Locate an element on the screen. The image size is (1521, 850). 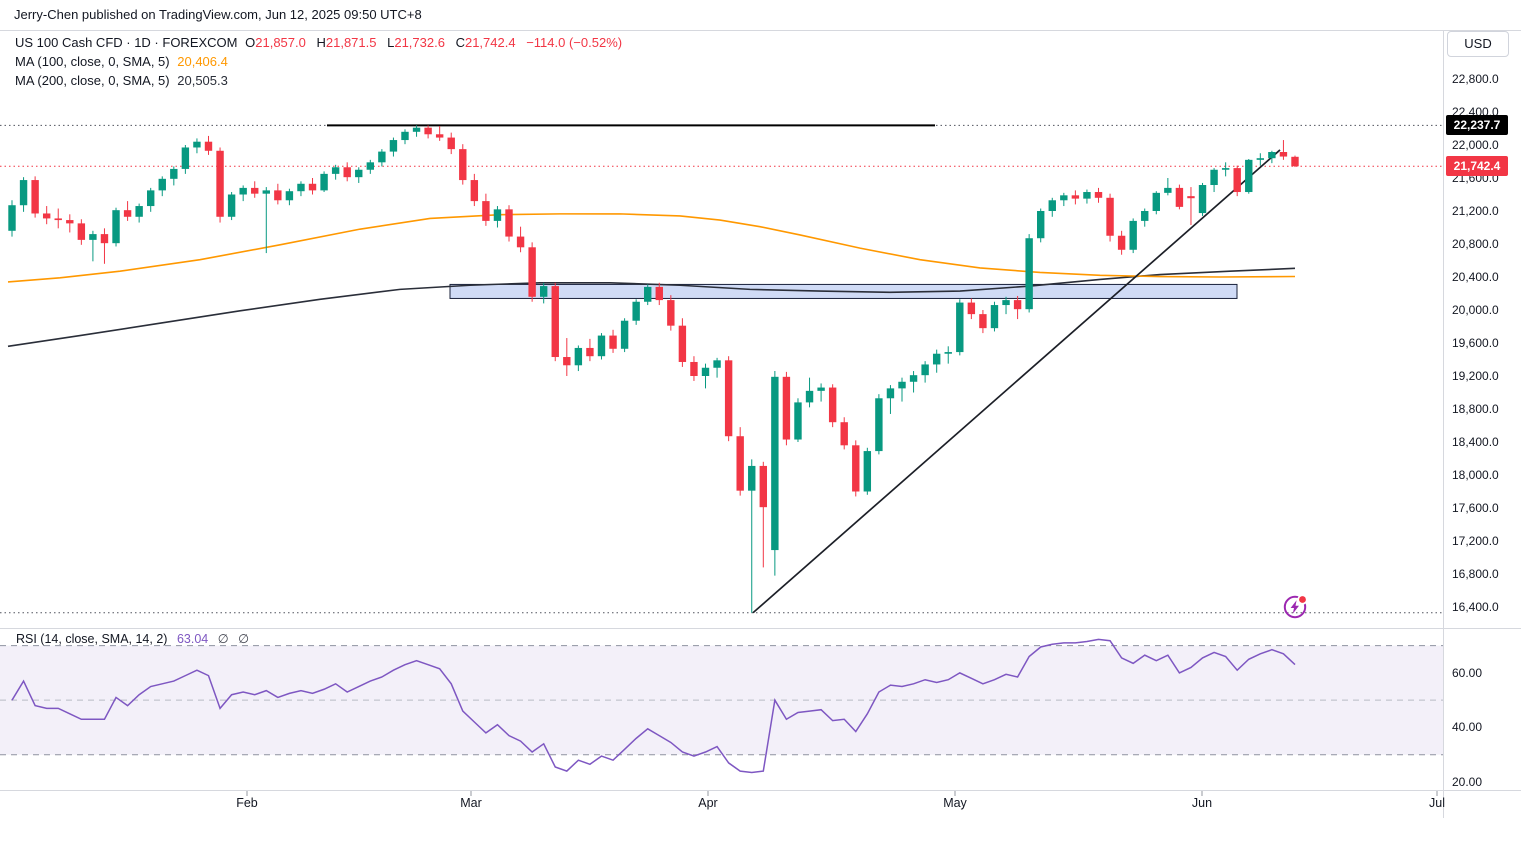
ma200-legend-row: MA (200, close, 0, SMA, 5) 20,505.3 is located at coordinates (322, 81).